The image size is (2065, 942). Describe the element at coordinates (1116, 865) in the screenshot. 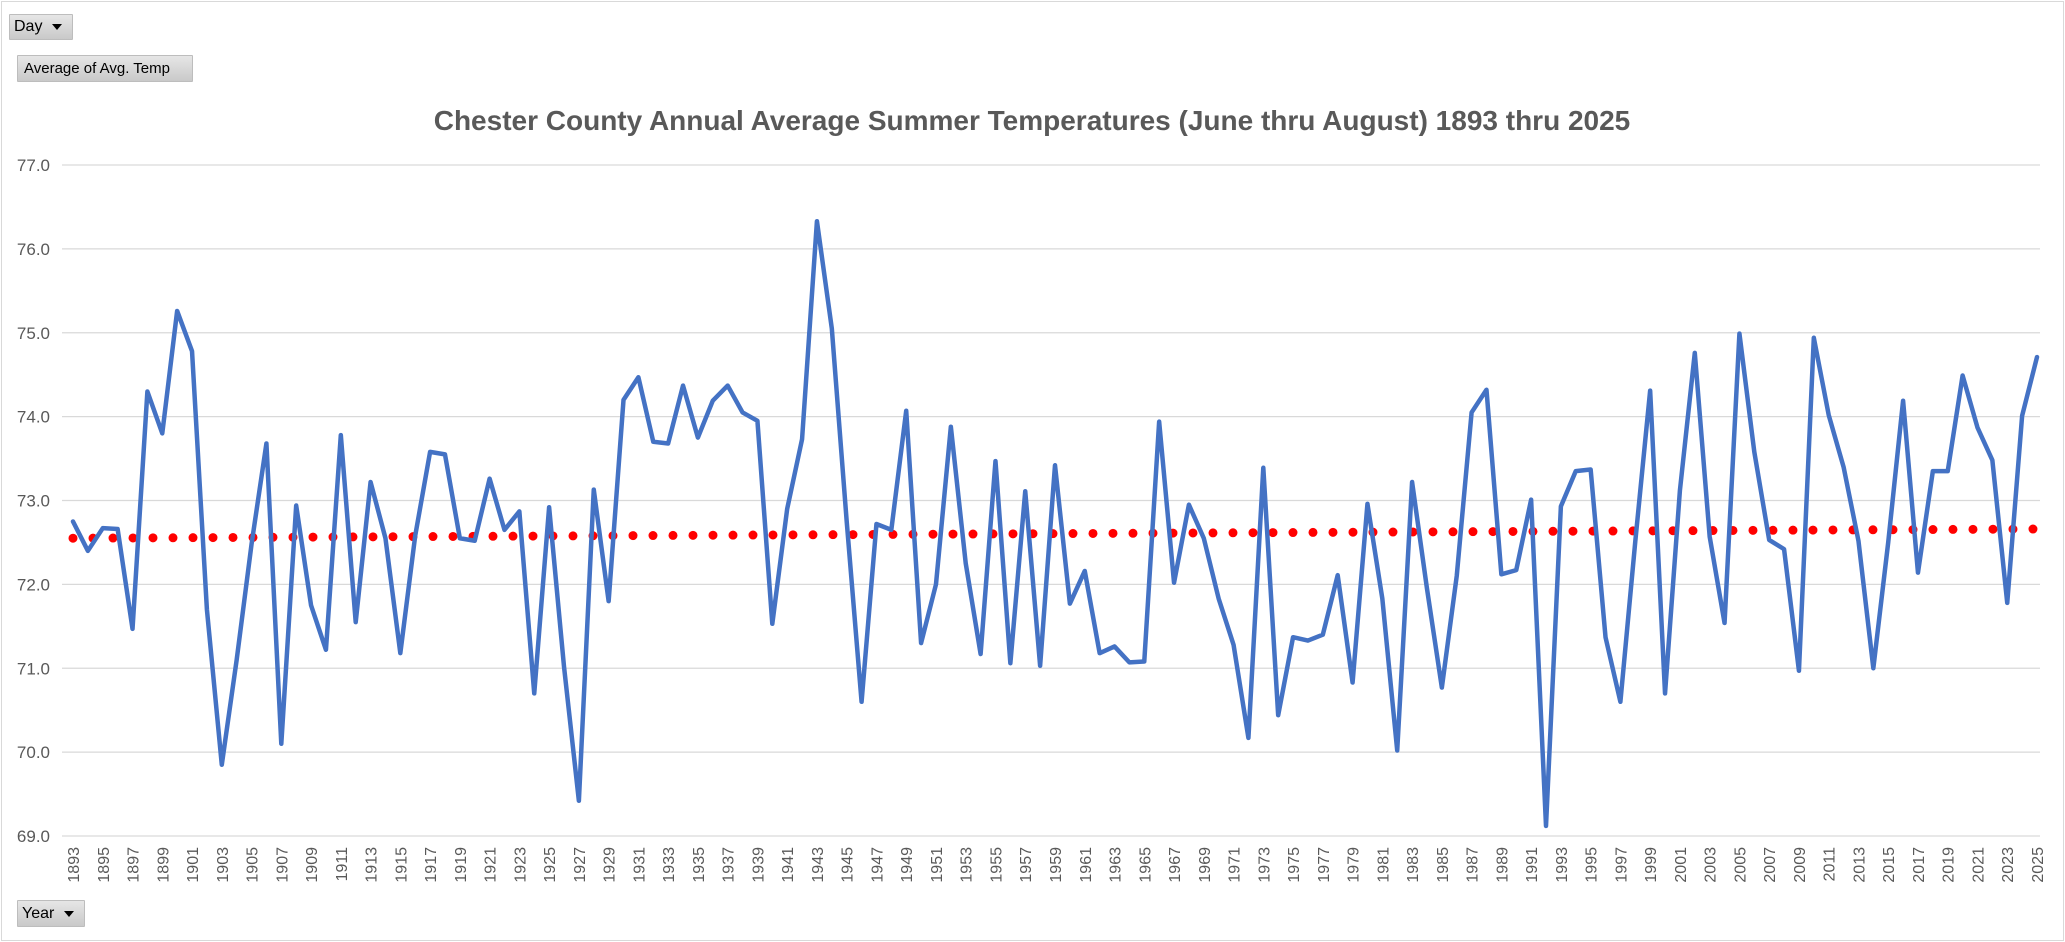

I see `x-tick-label: 1963` at that location.